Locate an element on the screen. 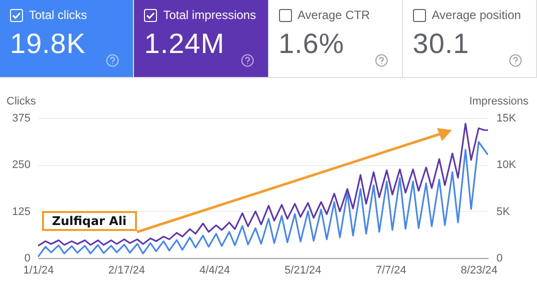 The height and width of the screenshot is (302, 537). x-tick-label: 2/17/24 is located at coordinates (126, 270).